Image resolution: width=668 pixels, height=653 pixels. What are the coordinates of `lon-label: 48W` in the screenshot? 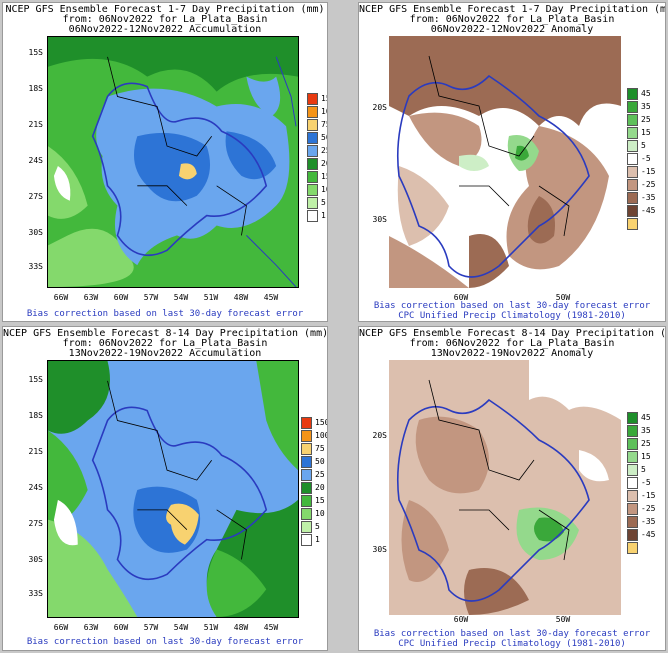 It's located at (241, 297).